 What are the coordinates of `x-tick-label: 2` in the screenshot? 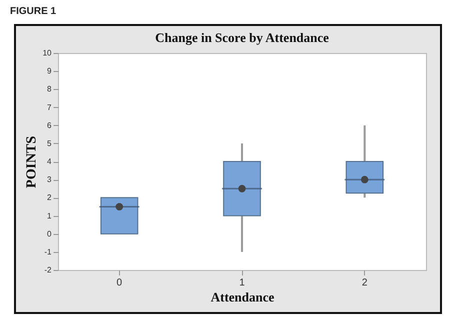 It's located at (365, 283).